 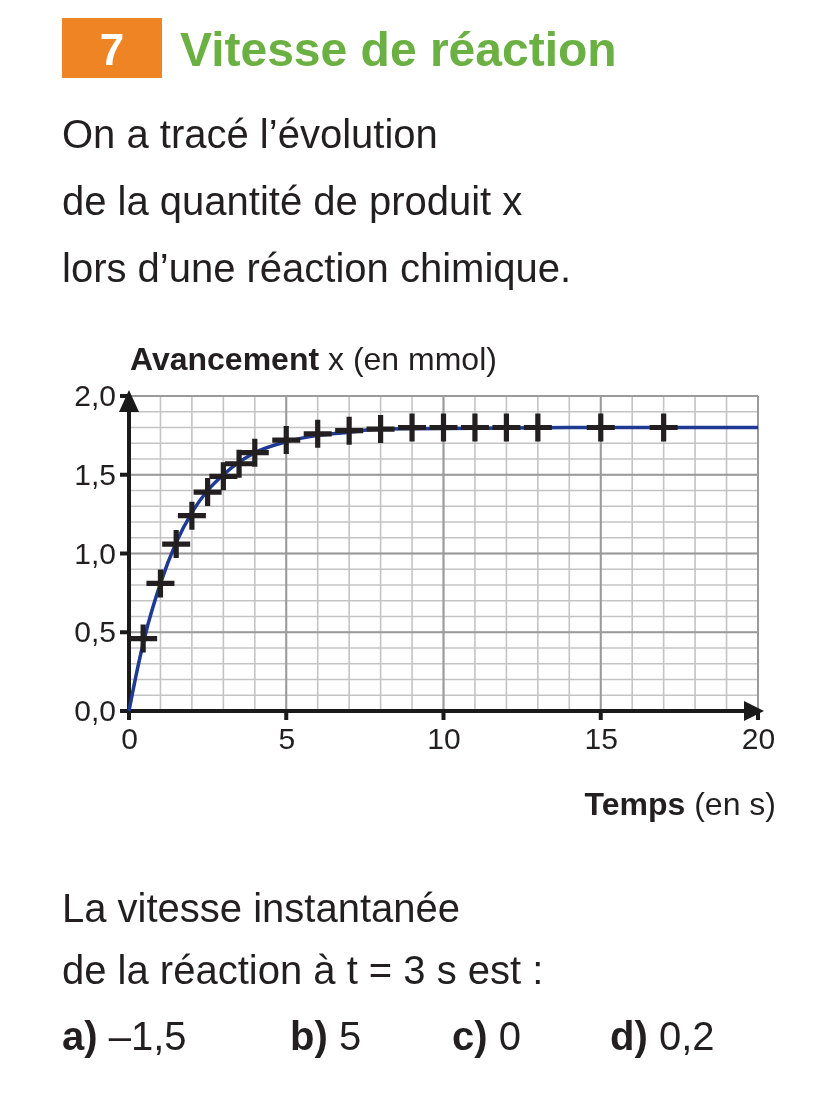 I want to click on chart-subtitle: On a tracé l’évolution de la quantité de produit x lors d’une réaction chimique., so click(x=317, y=201).